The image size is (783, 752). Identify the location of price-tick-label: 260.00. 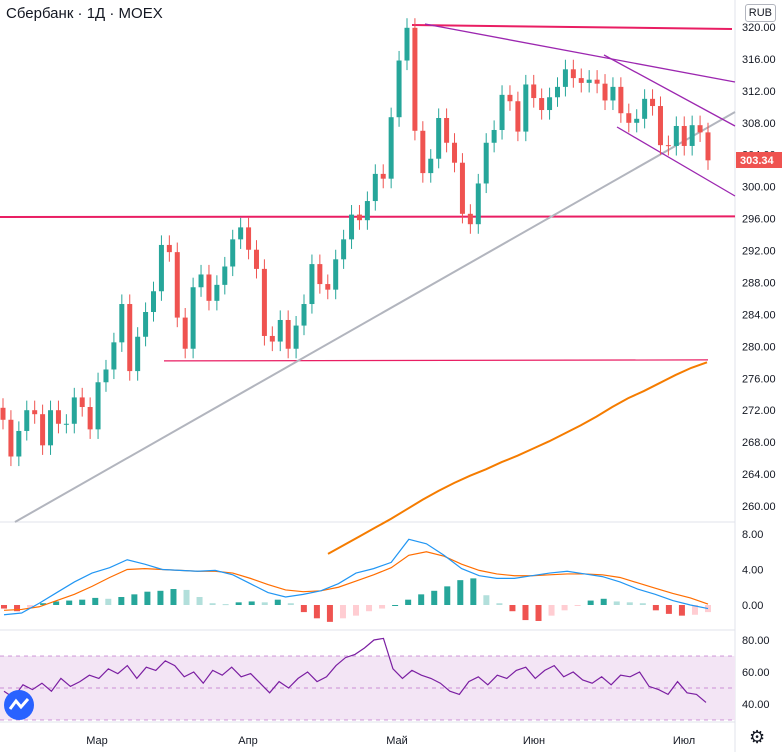
(759, 507).